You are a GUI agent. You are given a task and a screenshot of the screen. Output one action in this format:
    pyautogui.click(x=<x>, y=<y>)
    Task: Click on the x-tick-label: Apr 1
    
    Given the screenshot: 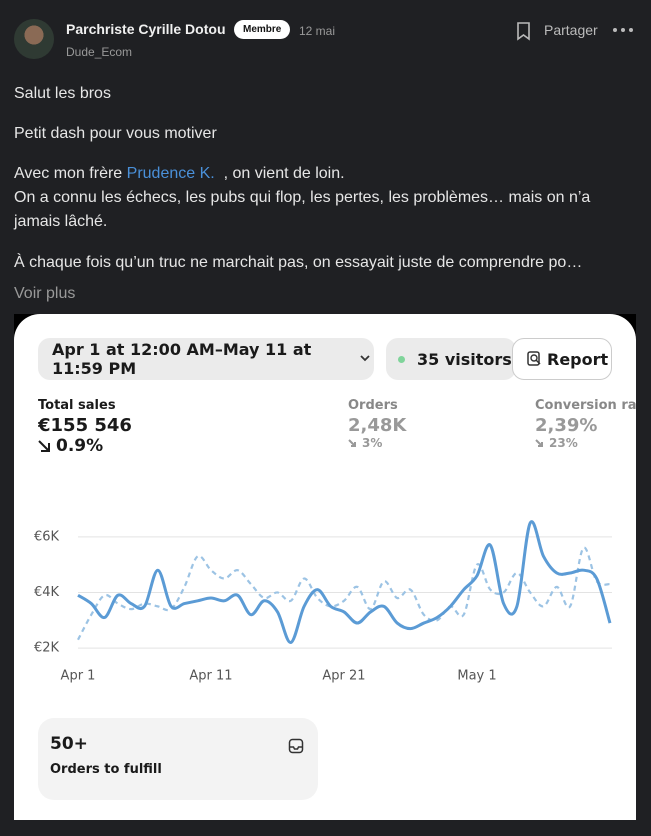 What is the action you would take?
    pyautogui.click(x=78, y=676)
    